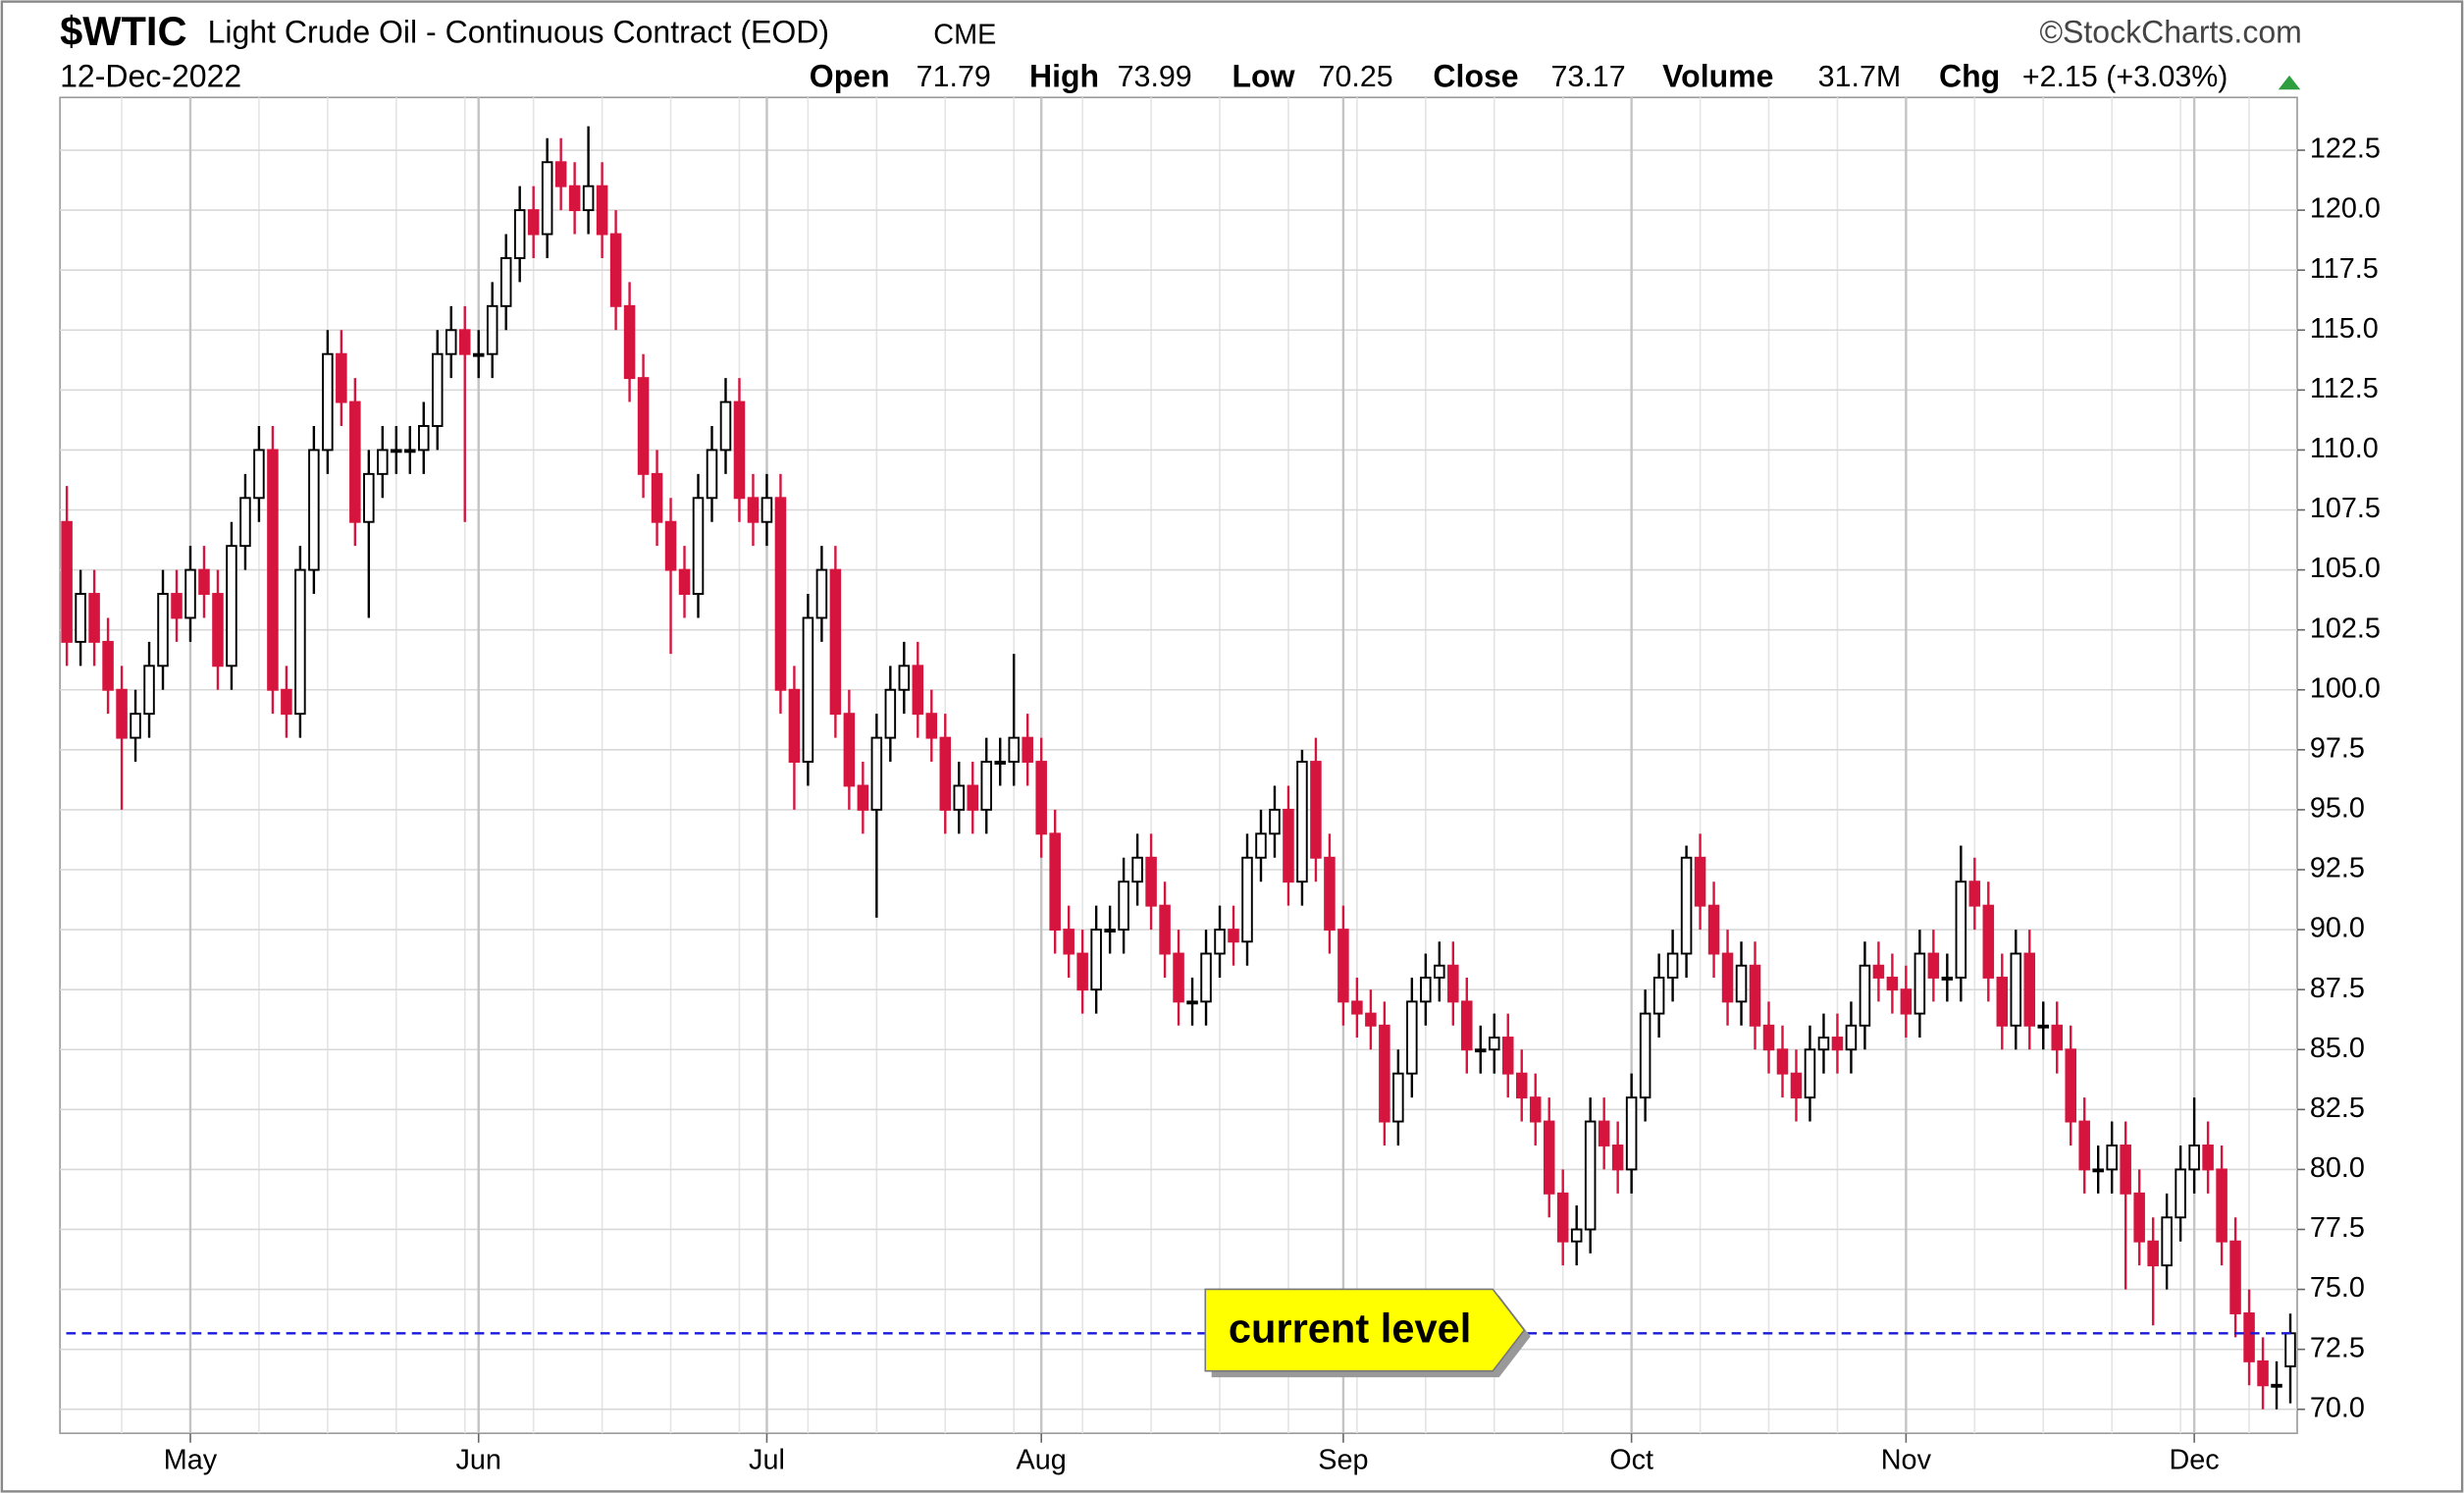 This screenshot has width=2464, height=1493. Describe the element at coordinates (1717, 76) in the screenshot. I see `stat-label: Volume` at that location.